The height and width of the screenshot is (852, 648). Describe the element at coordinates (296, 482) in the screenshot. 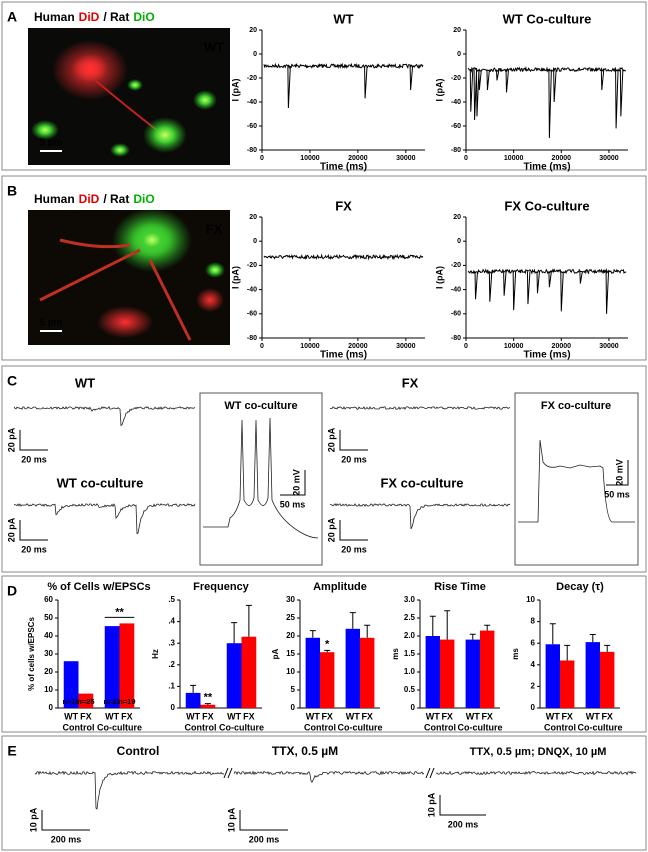

I see `scale-label: 20 mV` at that location.